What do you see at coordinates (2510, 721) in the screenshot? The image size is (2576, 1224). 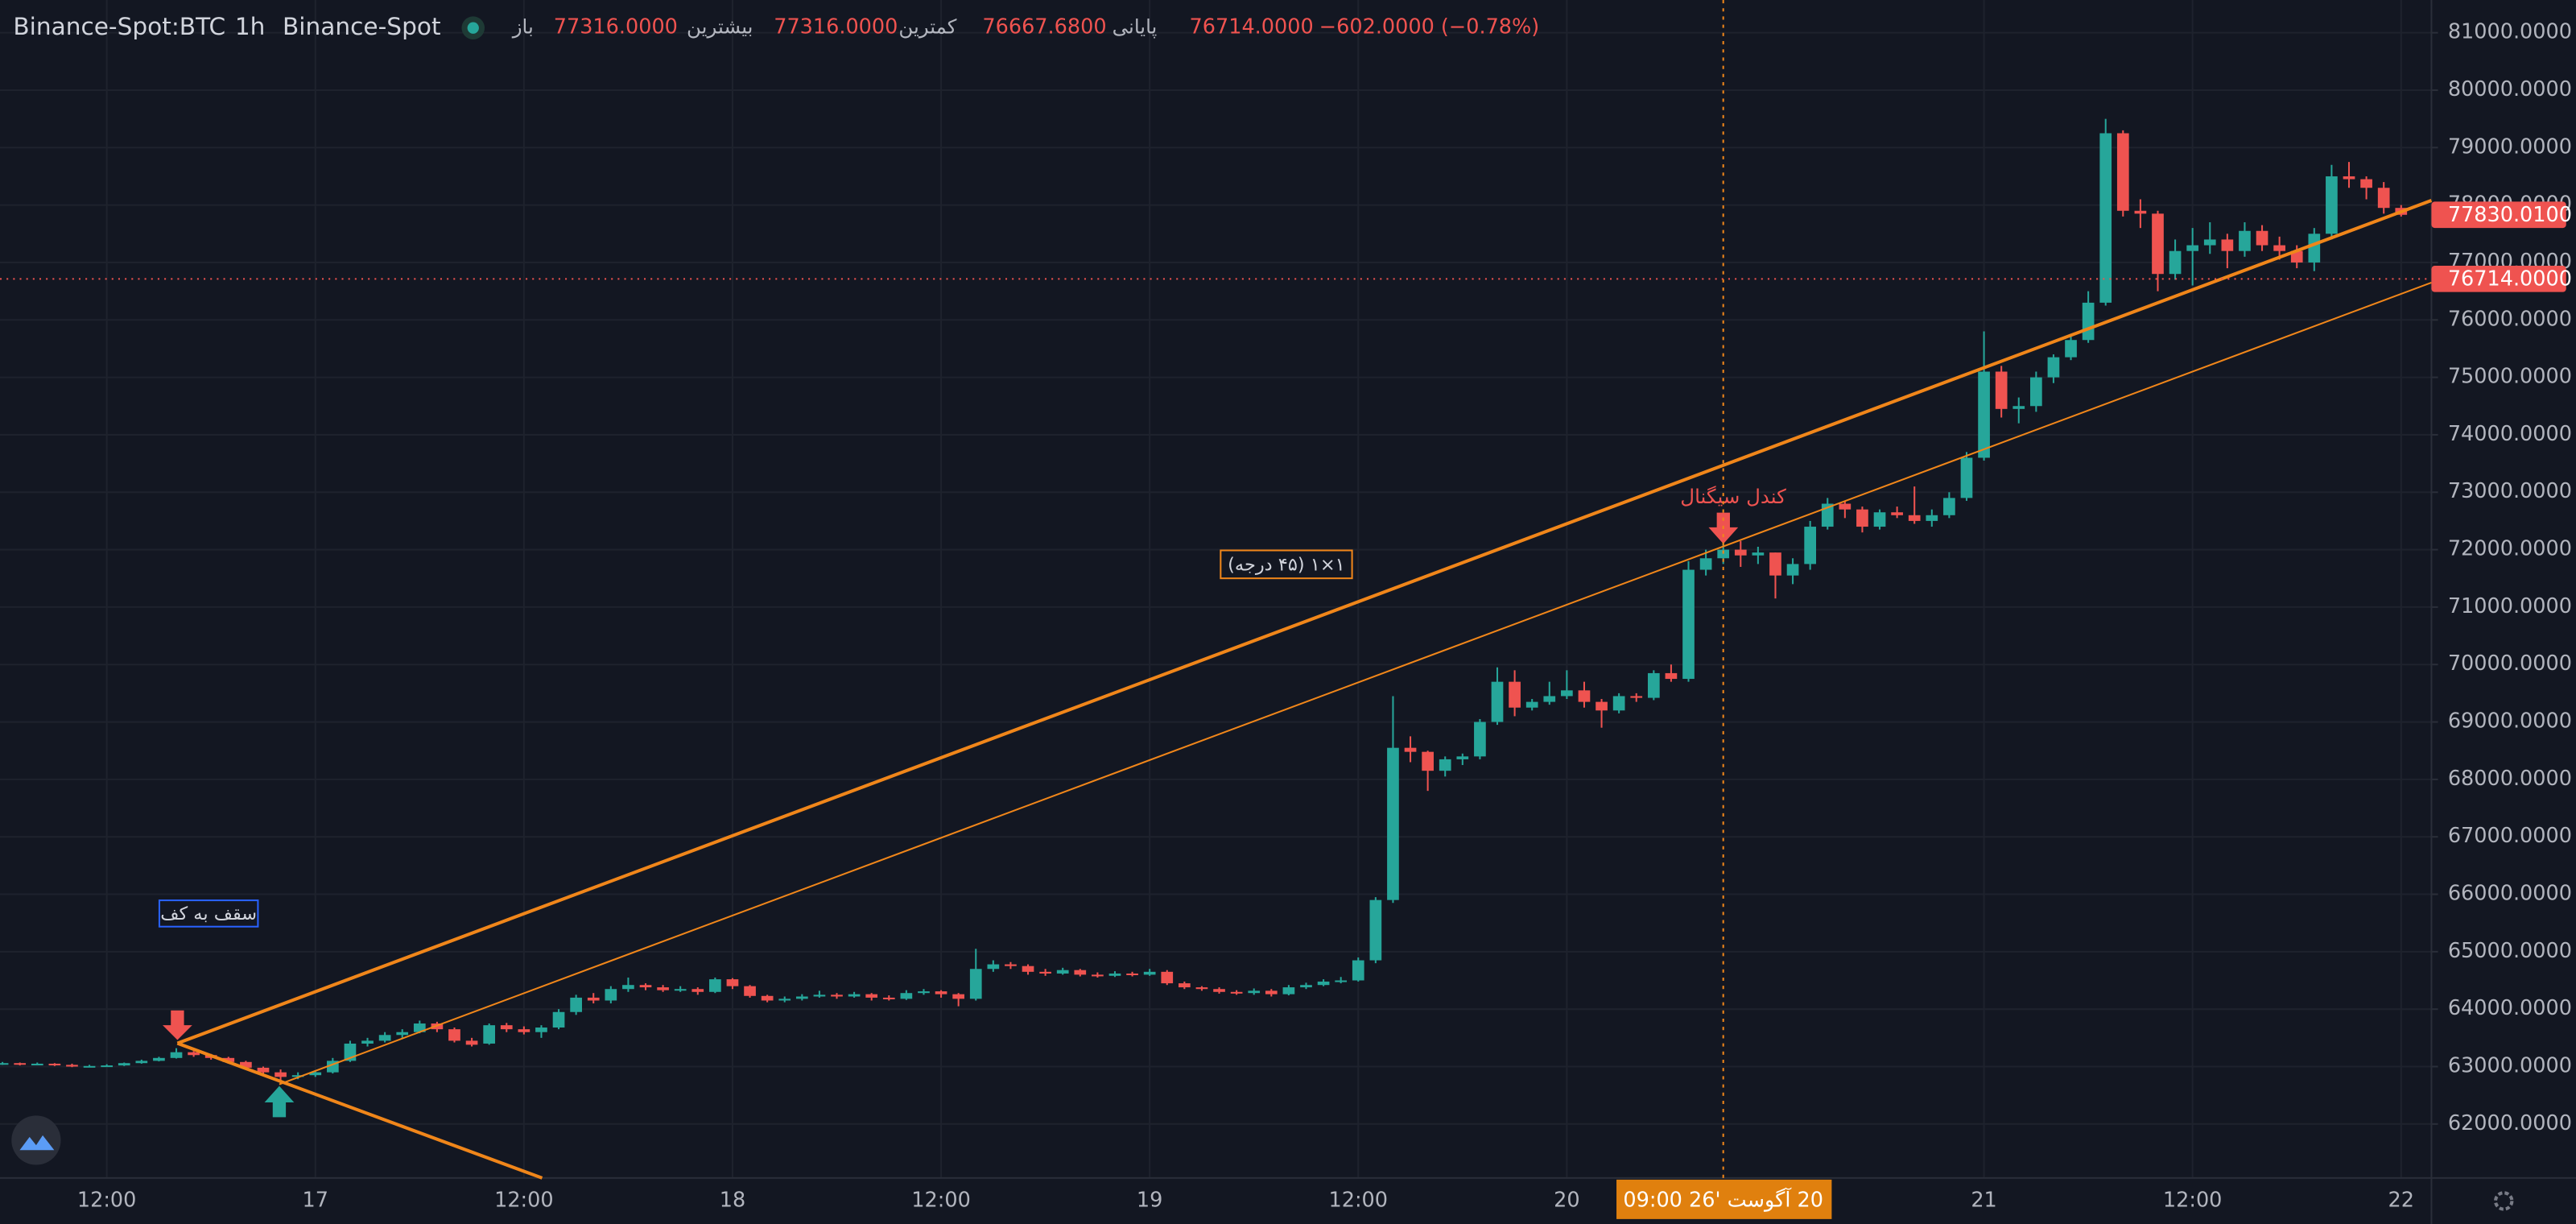 I see `y-tick-label: 69000.0000` at bounding box center [2510, 721].